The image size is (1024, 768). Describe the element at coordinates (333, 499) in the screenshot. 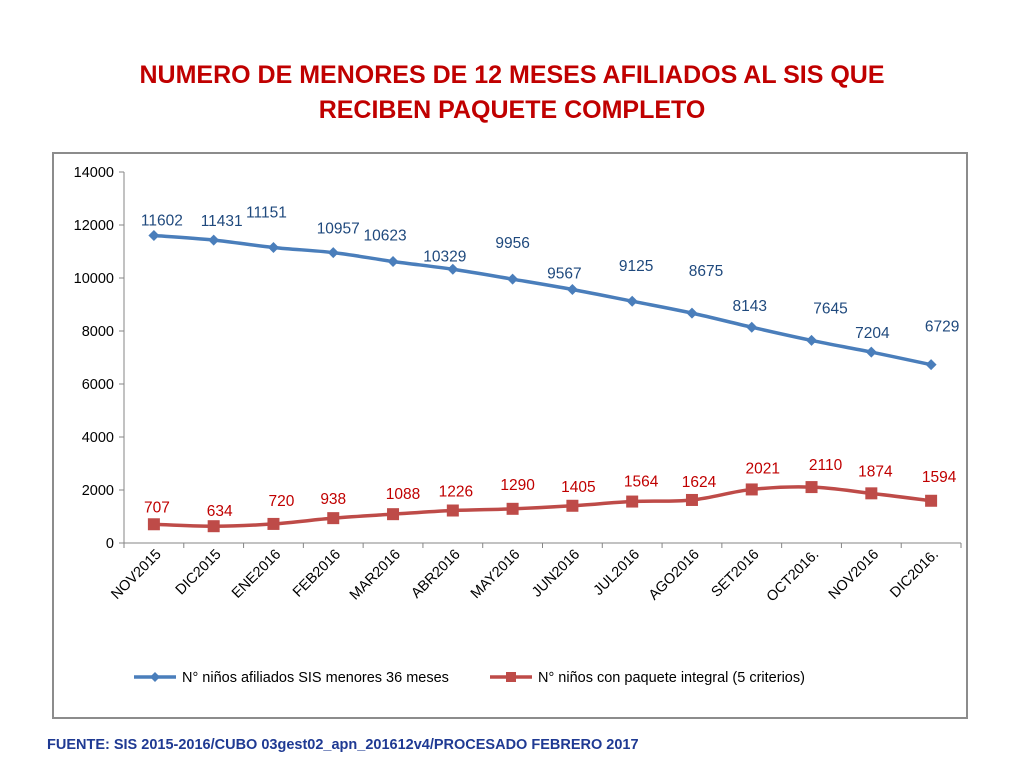

I see `data-label-paquete: 938` at that location.